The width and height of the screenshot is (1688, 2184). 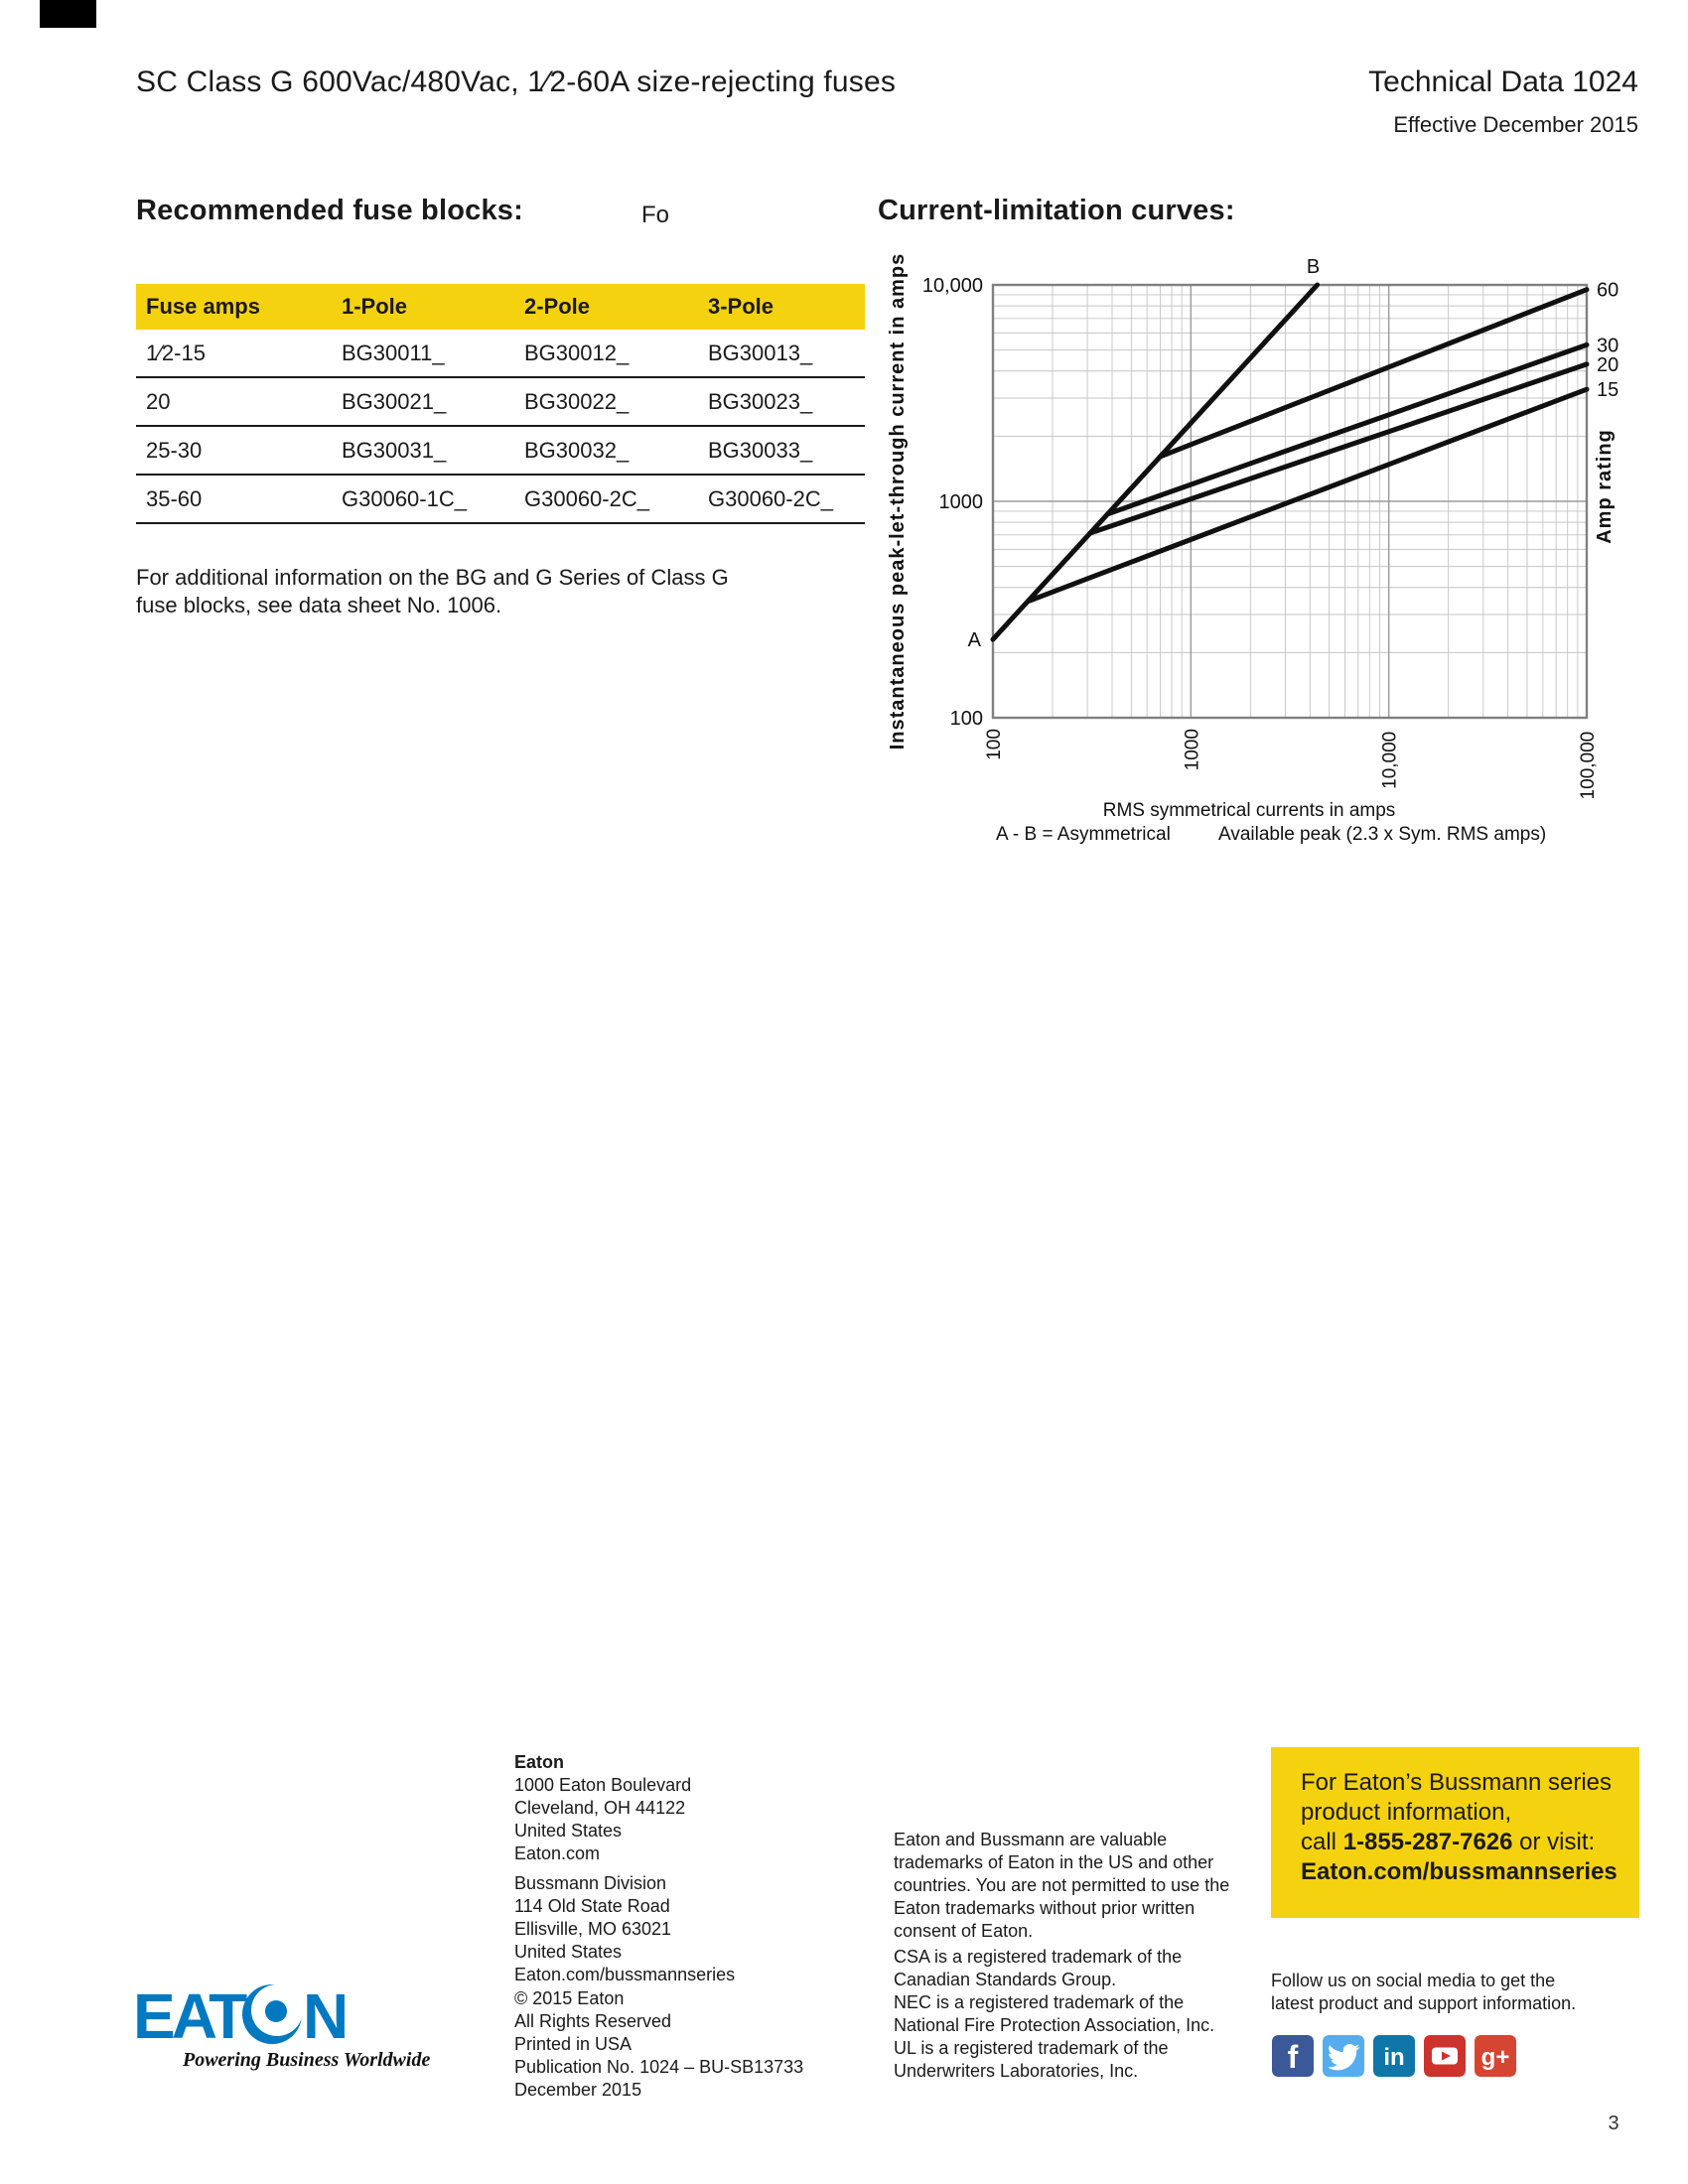 What do you see at coordinates (276, 2011) in the screenshot?
I see `logo-o-dot` at bounding box center [276, 2011].